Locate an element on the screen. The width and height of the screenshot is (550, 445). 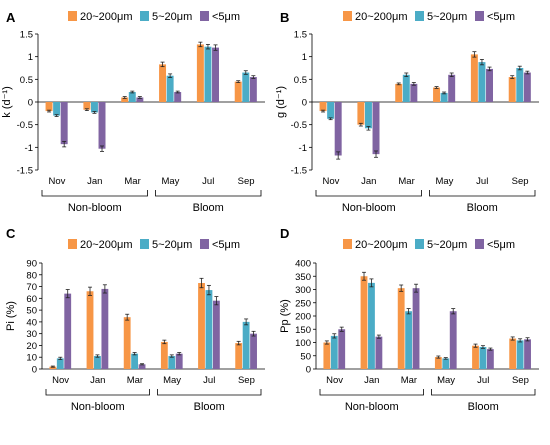
y-tick-label: 40 is located at coordinates (31, 322).